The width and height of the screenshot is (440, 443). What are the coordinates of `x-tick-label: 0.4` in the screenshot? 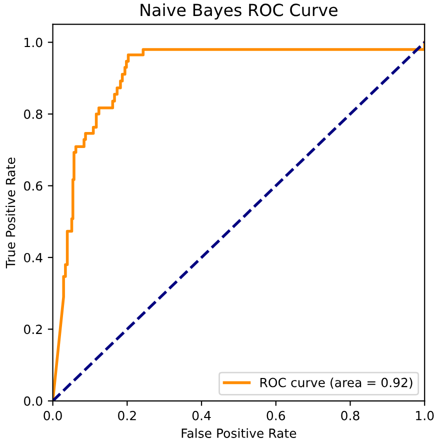 It's located at (201, 415).